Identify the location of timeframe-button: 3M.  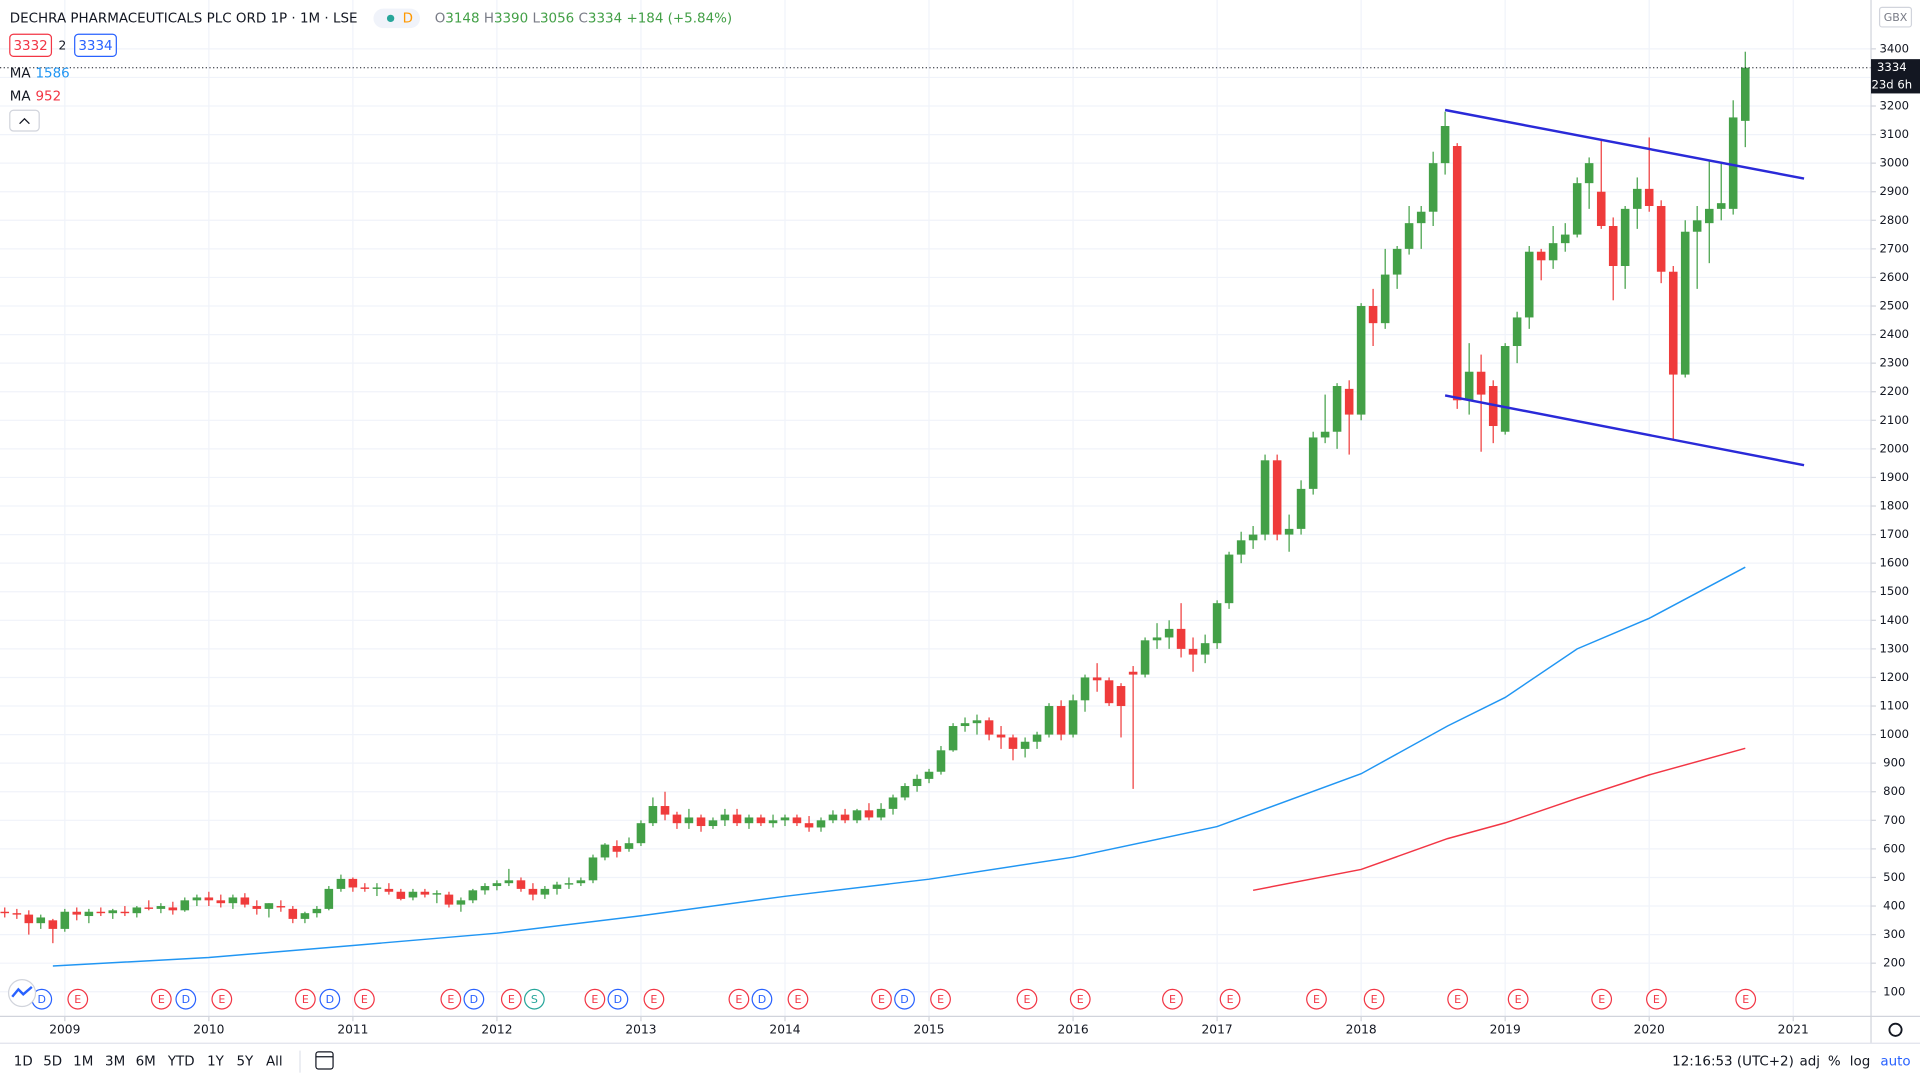
(115, 1062).